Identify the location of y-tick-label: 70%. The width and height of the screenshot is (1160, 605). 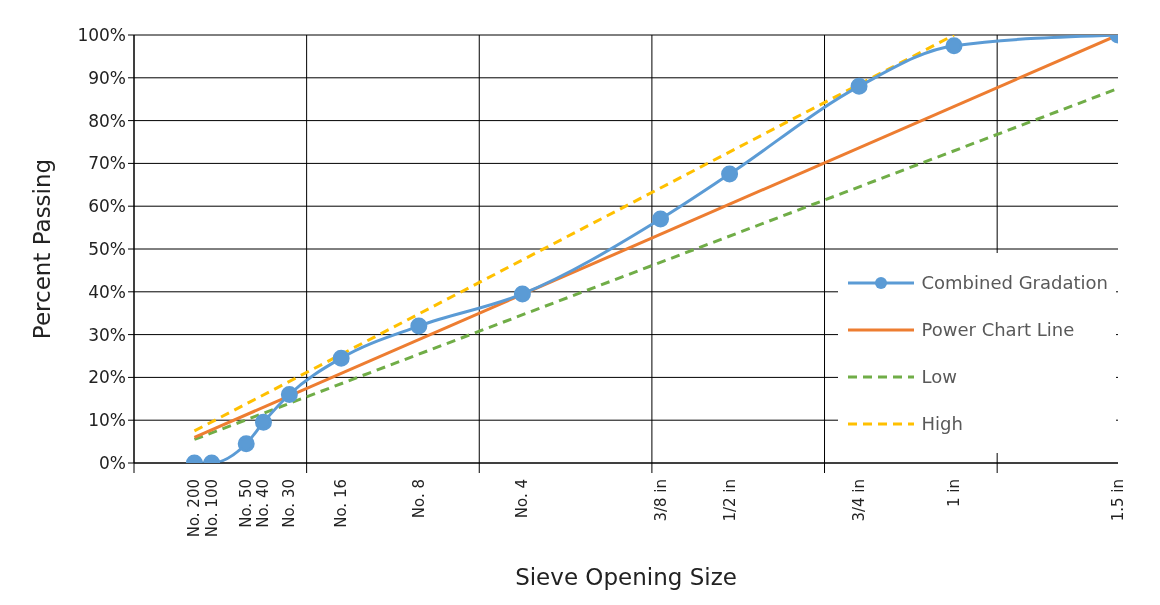
(107, 163).